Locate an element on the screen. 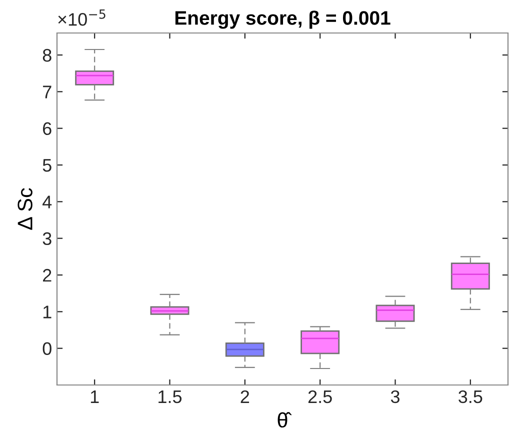 The width and height of the screenshot is (510, 436). x-tick-label: 3.5 is located at coordinates (470, 397).